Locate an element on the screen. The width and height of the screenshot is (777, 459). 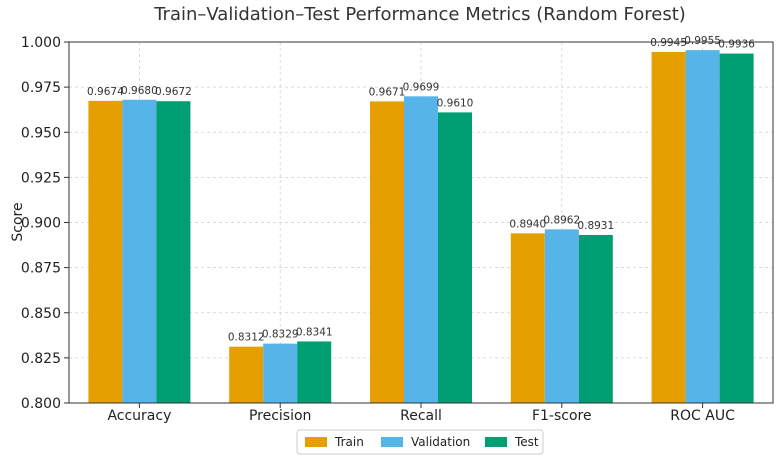
legend-label: Test is located at coordinates (526, 442).